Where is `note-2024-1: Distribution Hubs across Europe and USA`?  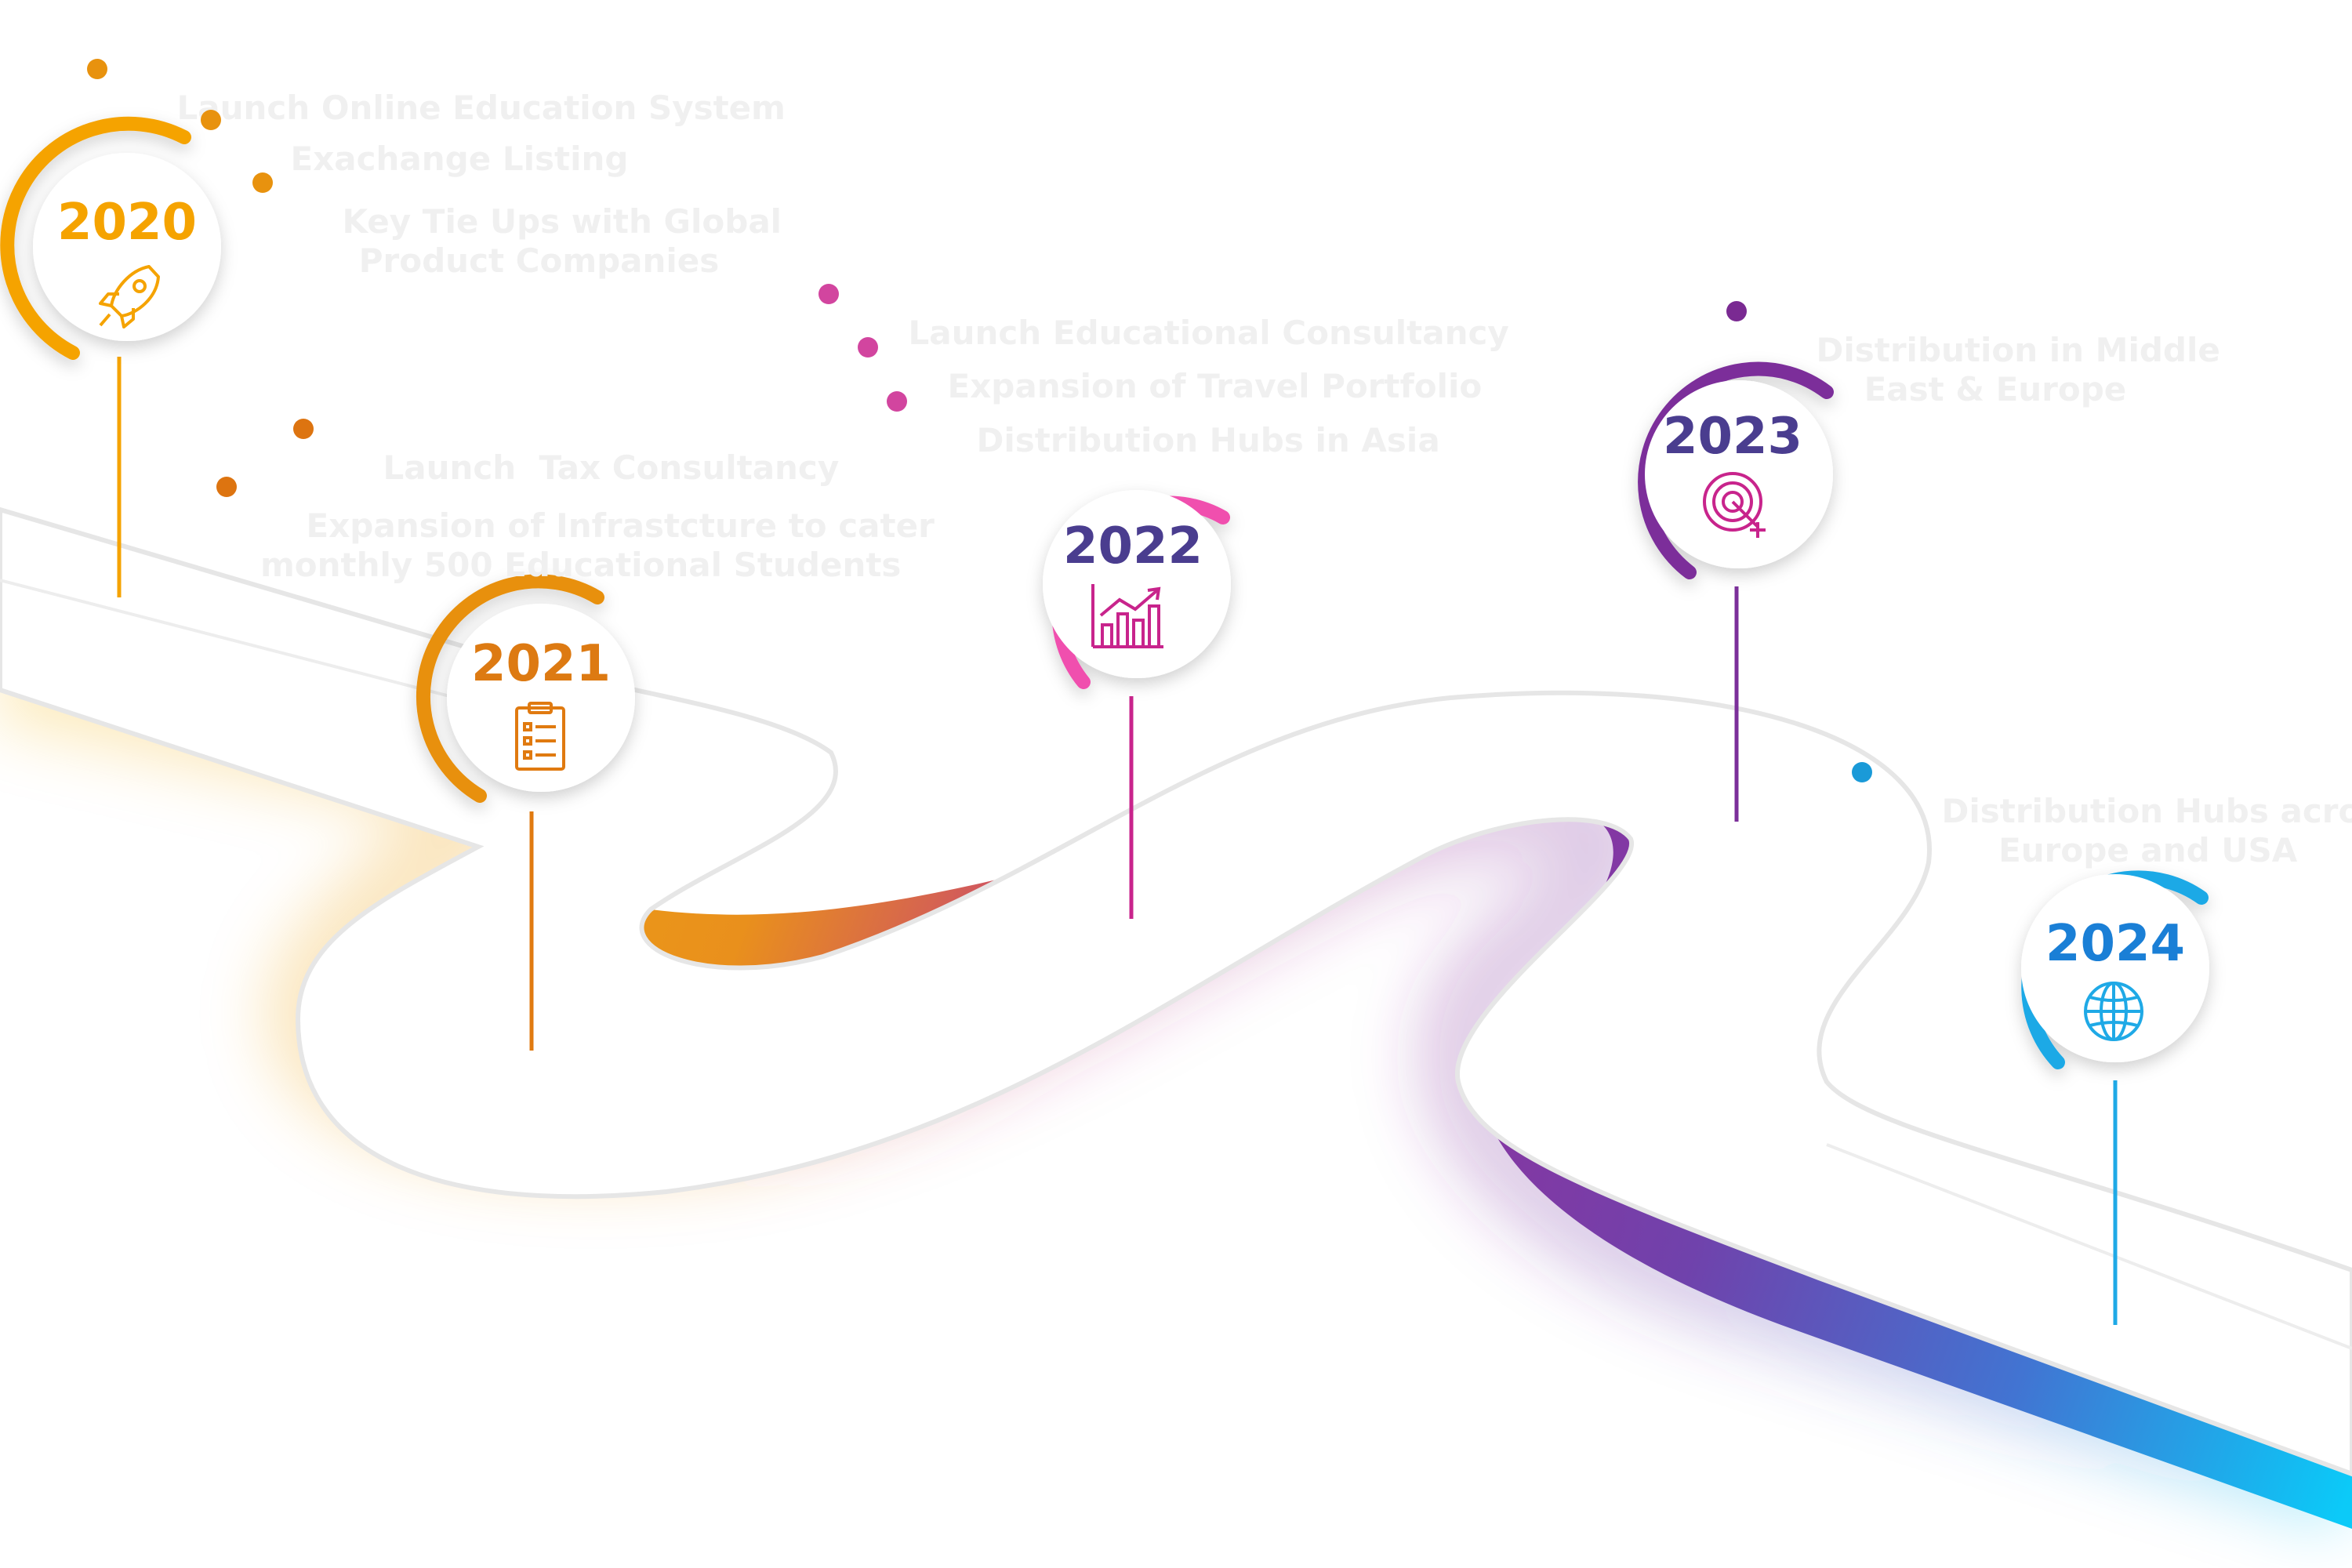 note-2024-1: Distribution Hubs across Europe and USA is located at coordinates (2102, 831).